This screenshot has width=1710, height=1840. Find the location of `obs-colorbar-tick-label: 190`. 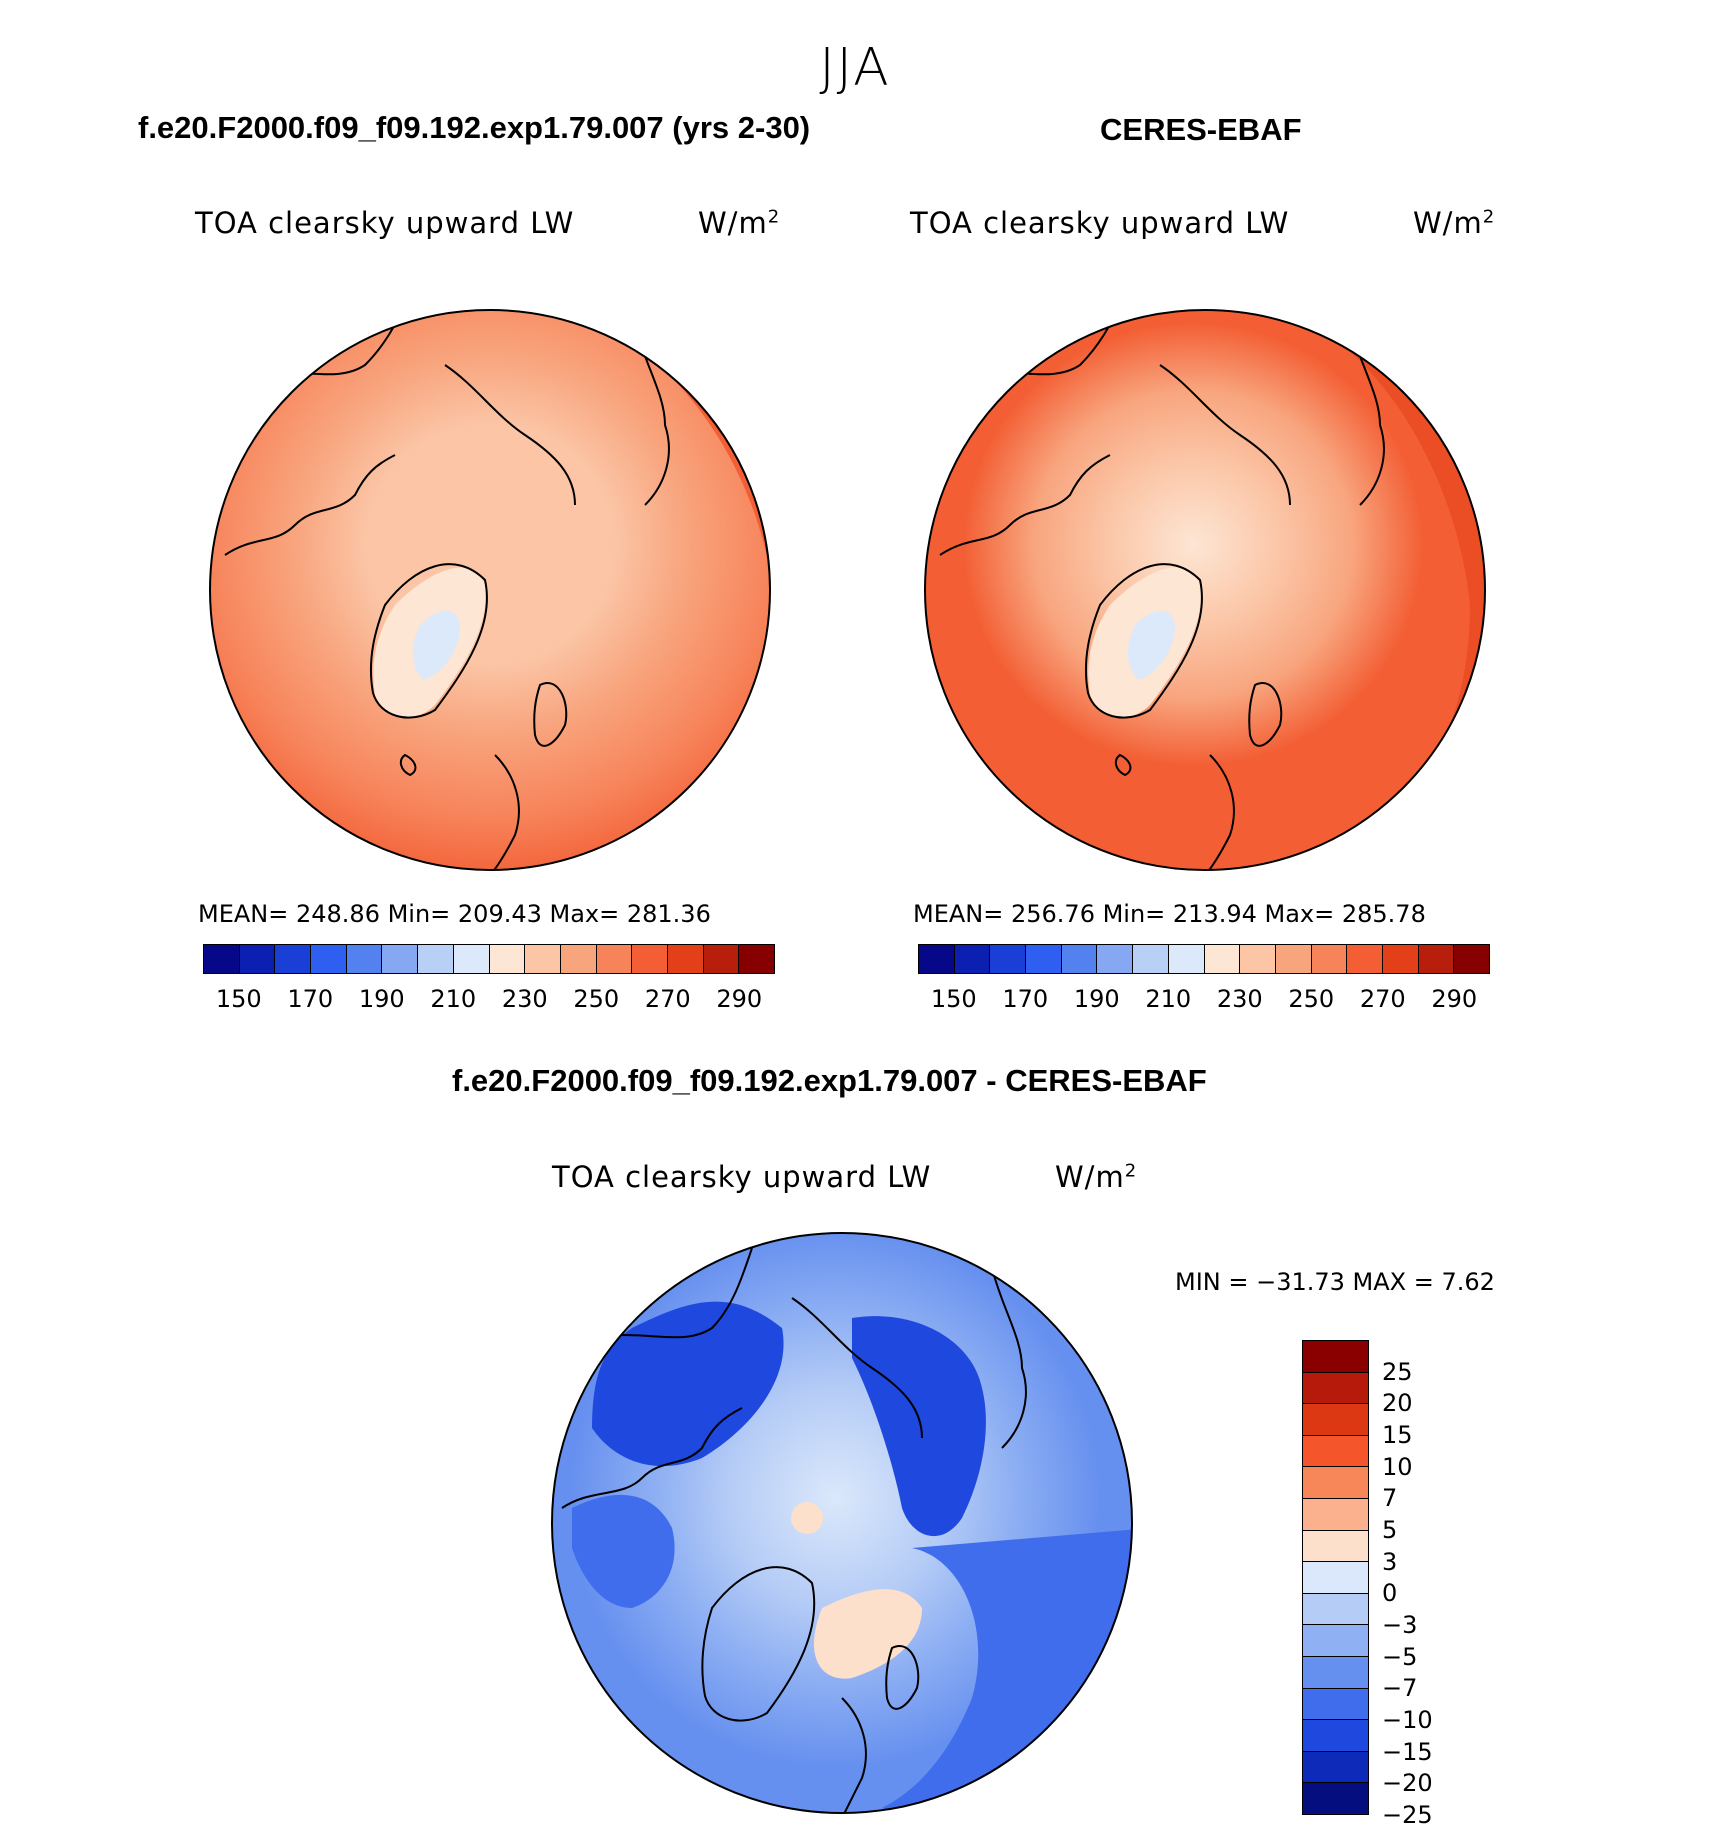

obs-colorbar-tick-label: 190 is located at coordinates (1096, 999).